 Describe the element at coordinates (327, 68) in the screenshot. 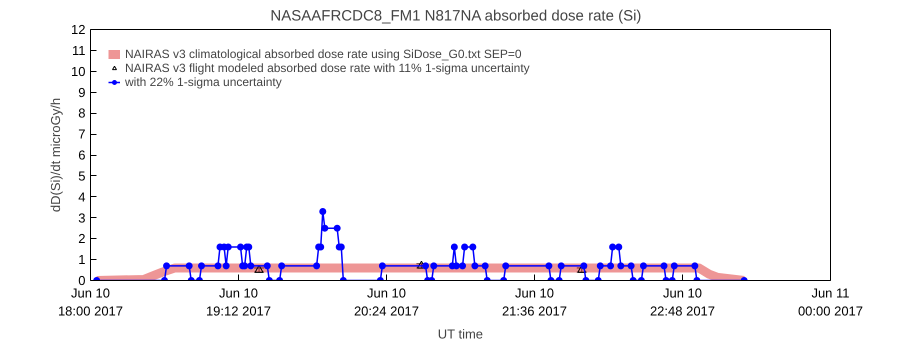

I see `legend-label: NAIRAS v3 flight modeled absorbed dose rate with 11% 1-sigma uncertainty` at that location.